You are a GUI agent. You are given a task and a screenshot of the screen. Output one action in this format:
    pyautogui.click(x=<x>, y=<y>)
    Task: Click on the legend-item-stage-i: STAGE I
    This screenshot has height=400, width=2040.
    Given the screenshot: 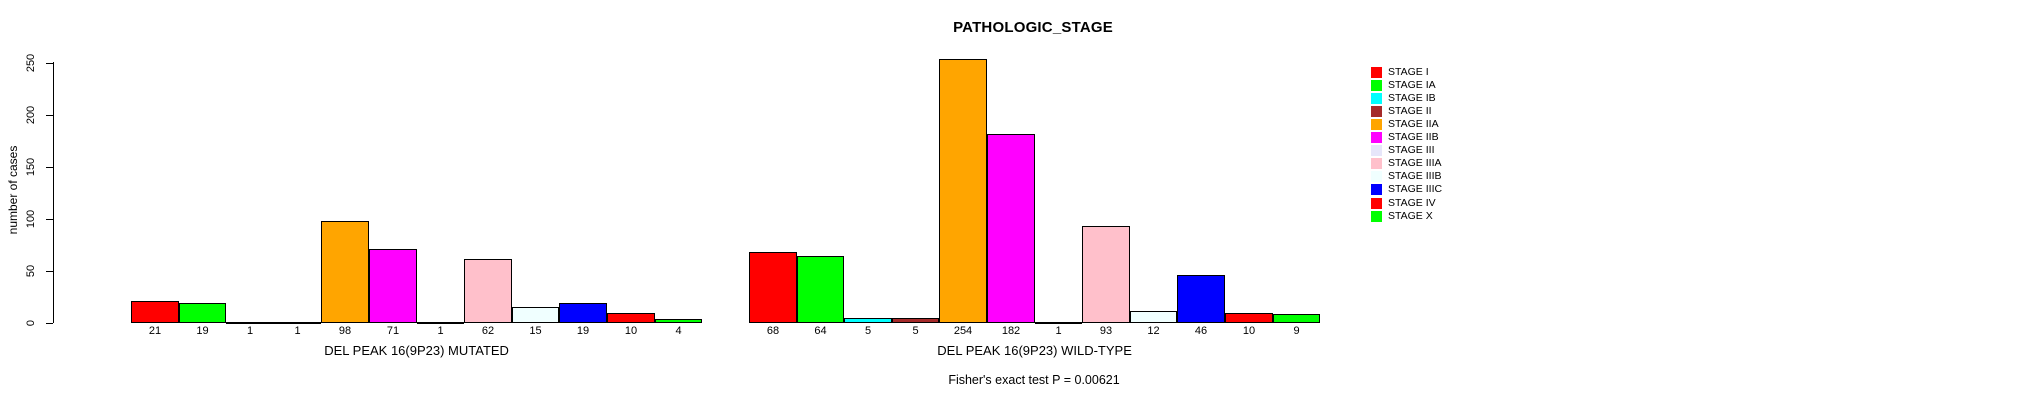 What is the action you would take?
    pyautogui.click(x=1400, y=72)
    